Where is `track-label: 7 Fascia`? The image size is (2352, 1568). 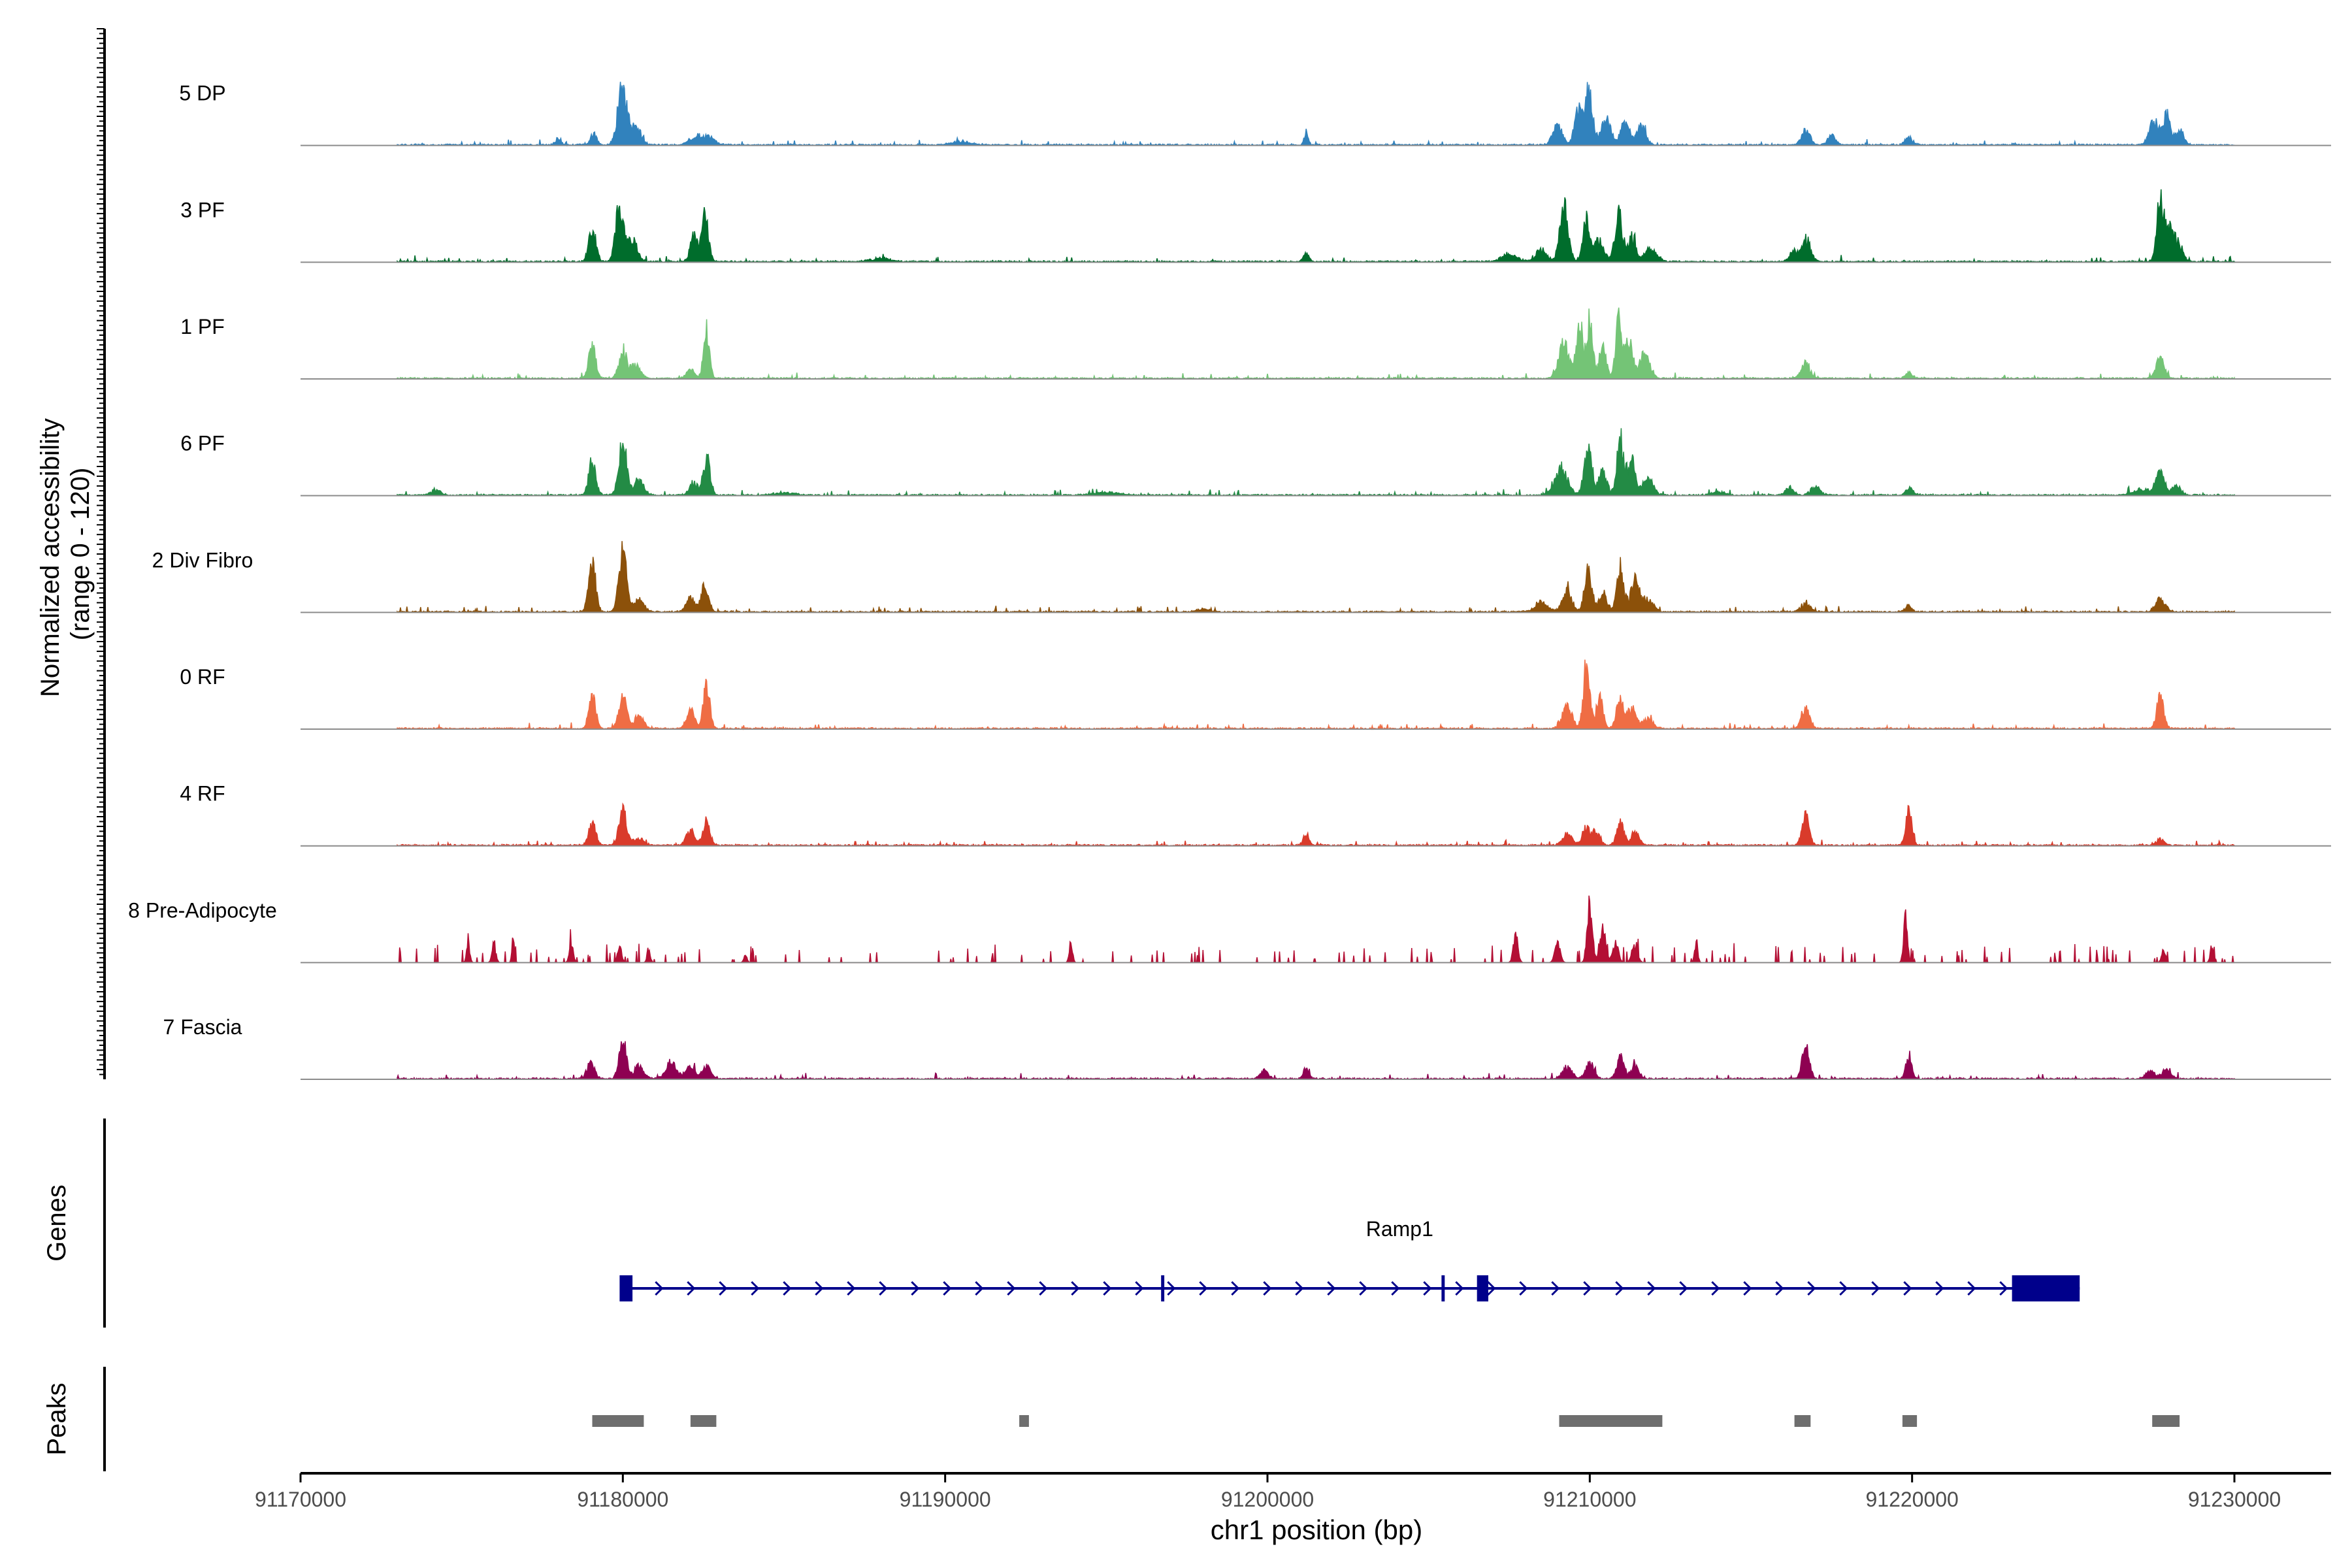
track-label: 7 Fascia is located at coordinates (202, 1027).